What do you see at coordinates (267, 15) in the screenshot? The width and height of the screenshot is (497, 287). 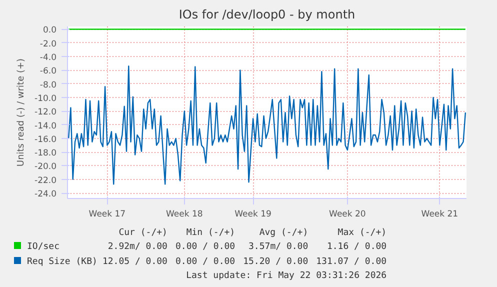 I see `chart-title: IOs for /dev/loop0 - by month` at bounding box center [267, 15].